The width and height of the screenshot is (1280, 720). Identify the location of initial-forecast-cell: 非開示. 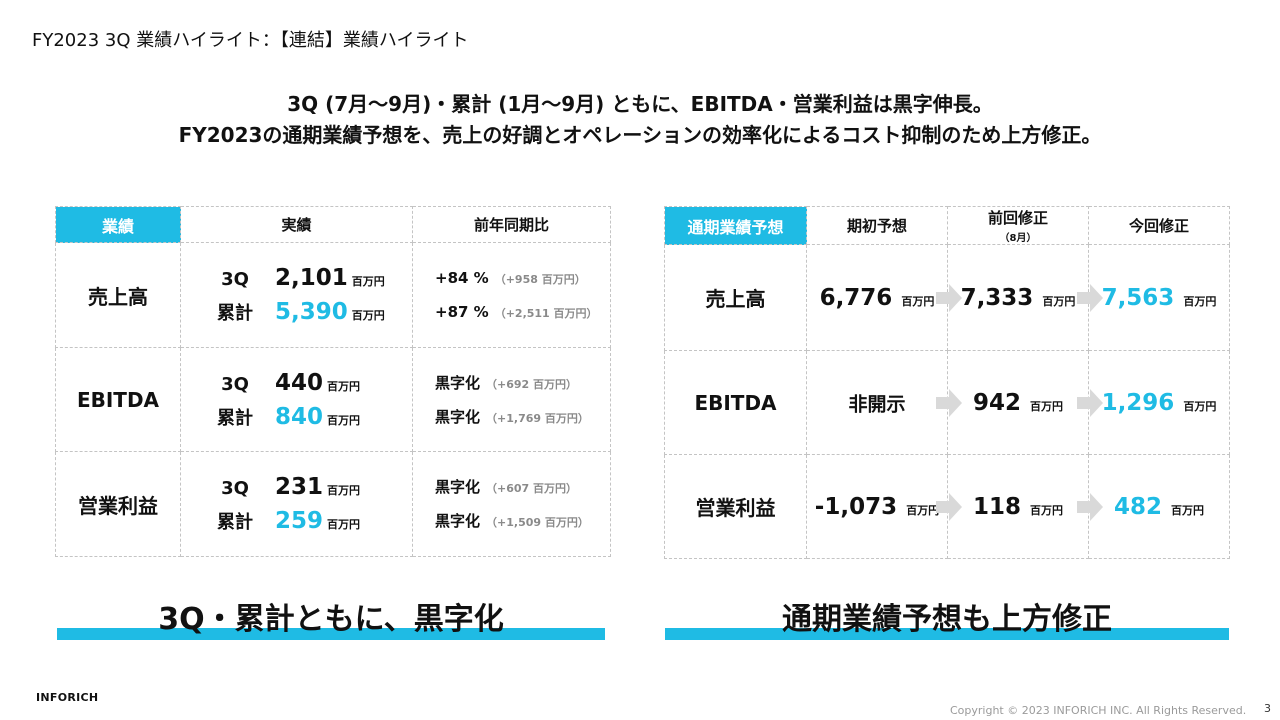
(877, 402).